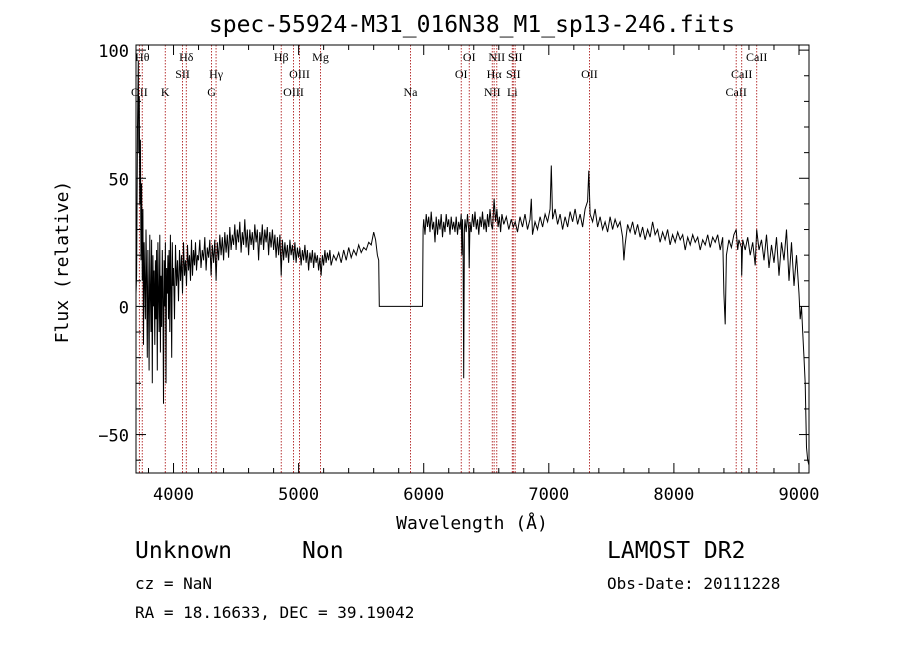 The height and width of the screenshot is (649, 900). Describe the element at coordinates (495, 74) in the screenshot. I see `spectral-line-label: Hα` at that location.